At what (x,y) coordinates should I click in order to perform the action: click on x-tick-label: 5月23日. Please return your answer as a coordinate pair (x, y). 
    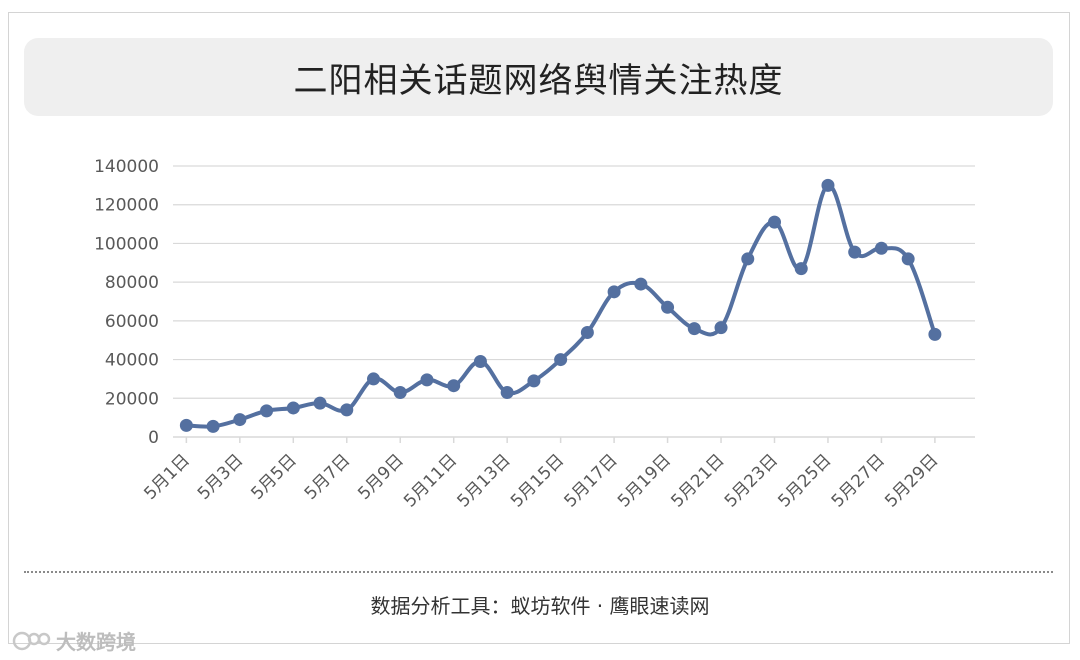
    Looking at the image, I should click on (751, 480).